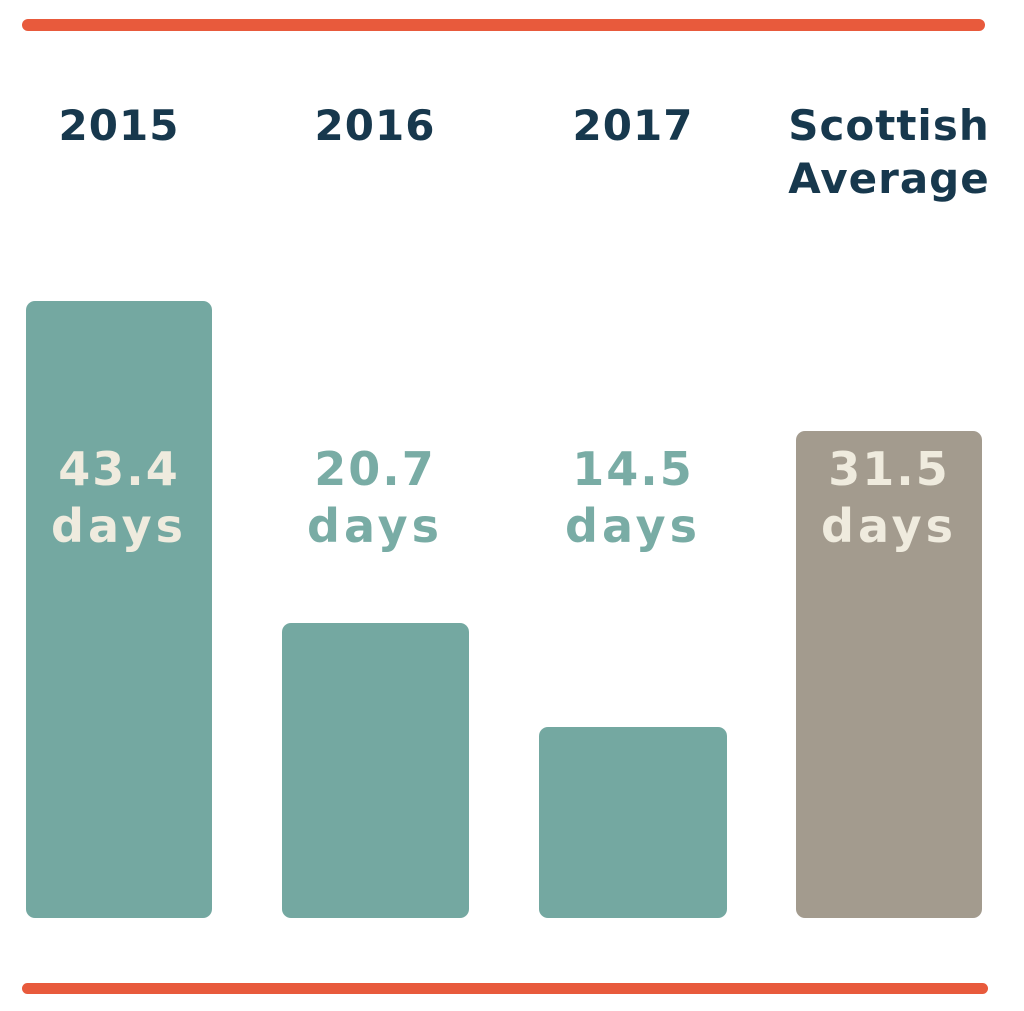  Describe the element at coordinates (889, 498) in the screenshot. I see `value-label-scottish-average: 31.5 days` at that location.